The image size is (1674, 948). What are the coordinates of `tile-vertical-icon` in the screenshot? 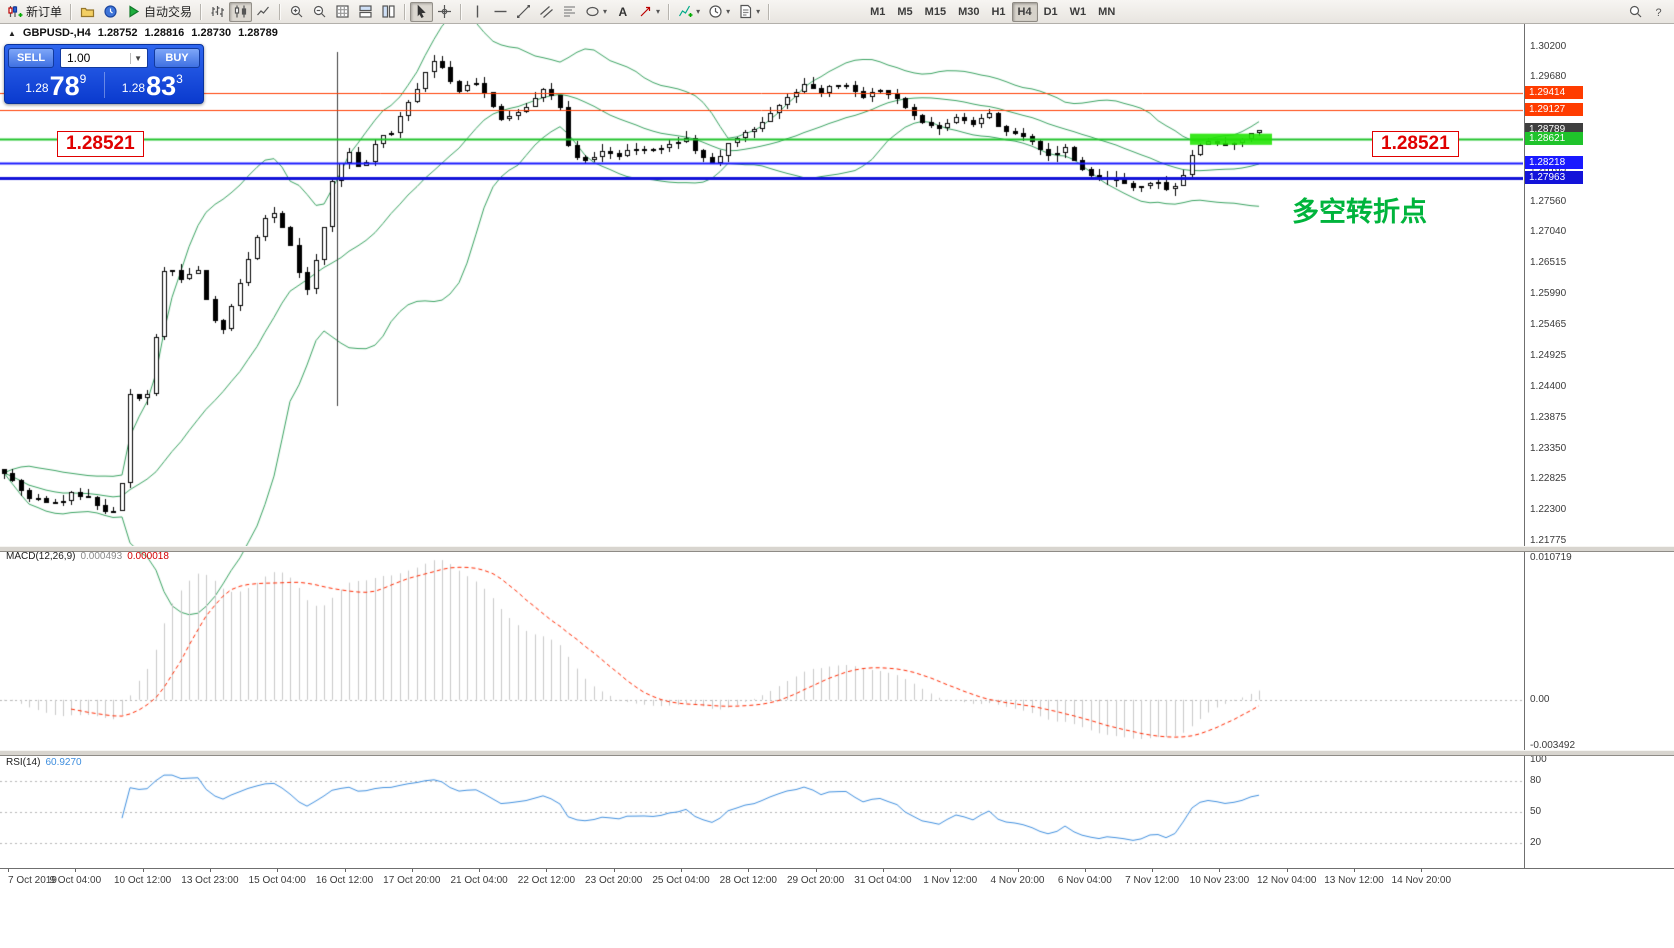 It's located at (388, 11).